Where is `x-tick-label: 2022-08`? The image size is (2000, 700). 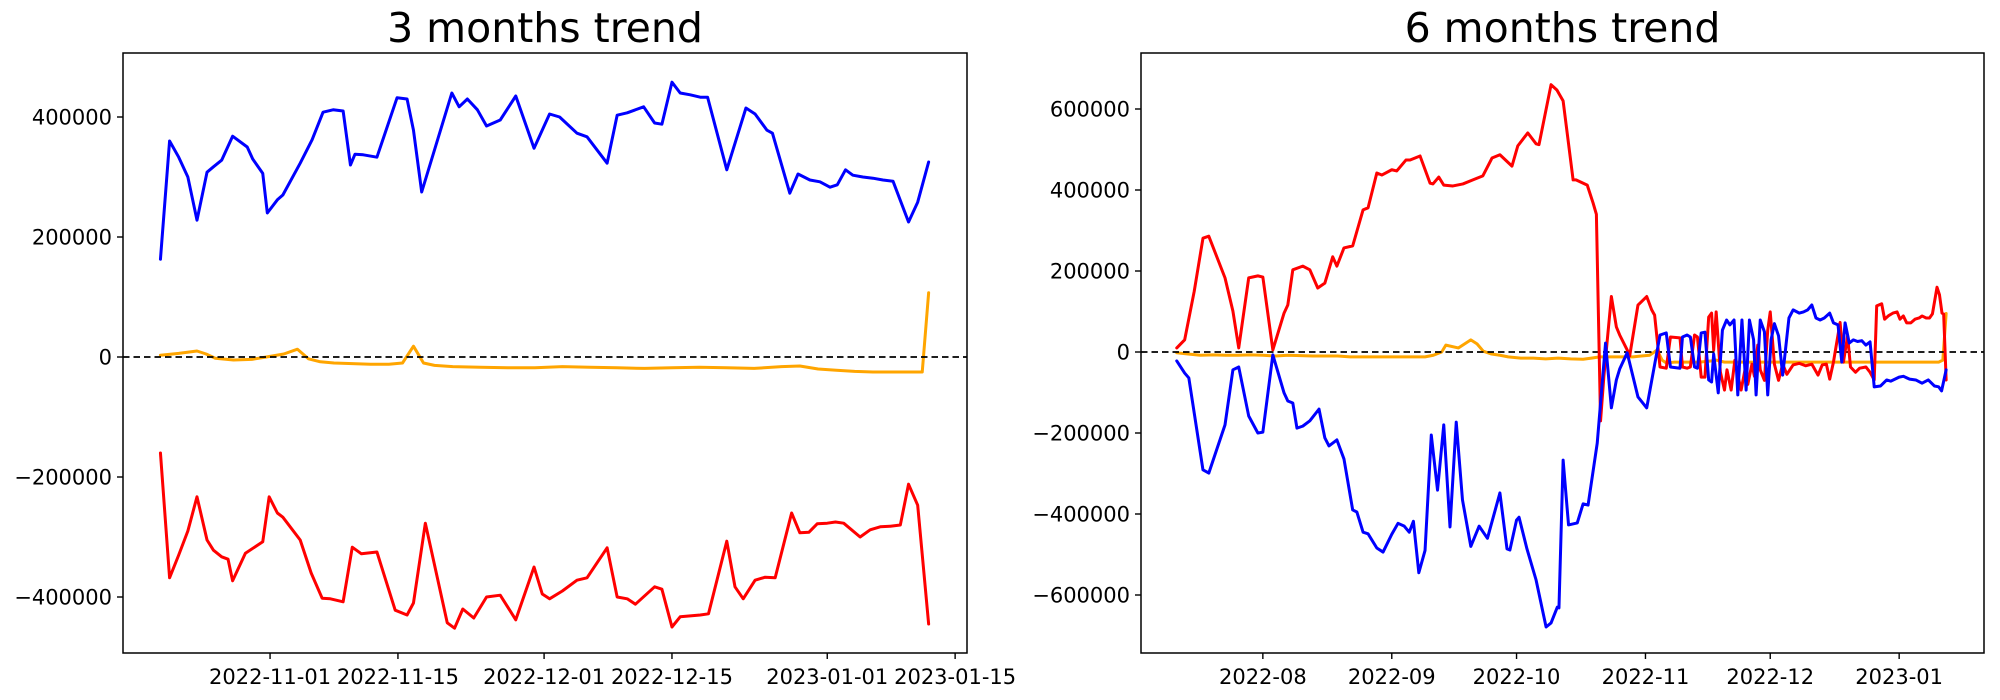
x-tick-label: 2022-08 is located at coordinates (1263, 677).